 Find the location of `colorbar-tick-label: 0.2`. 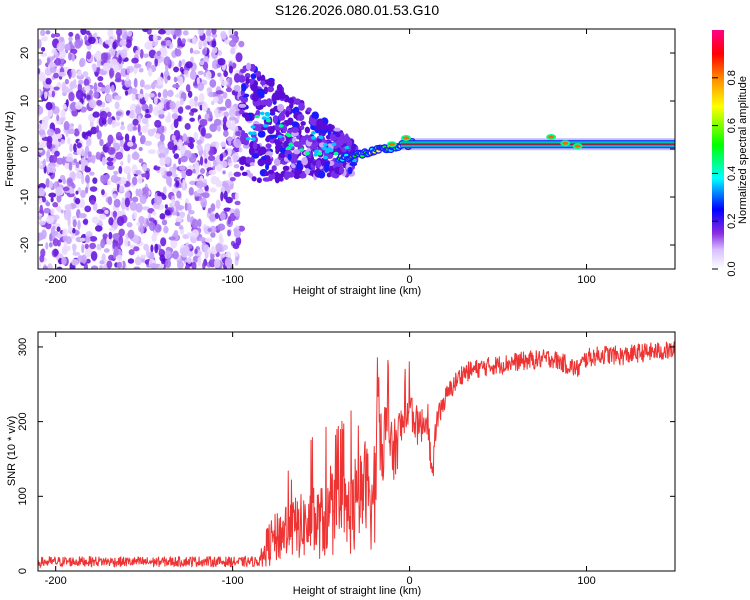

colorbar-tick-label: 0.2 is located at coordinates (732, 221).